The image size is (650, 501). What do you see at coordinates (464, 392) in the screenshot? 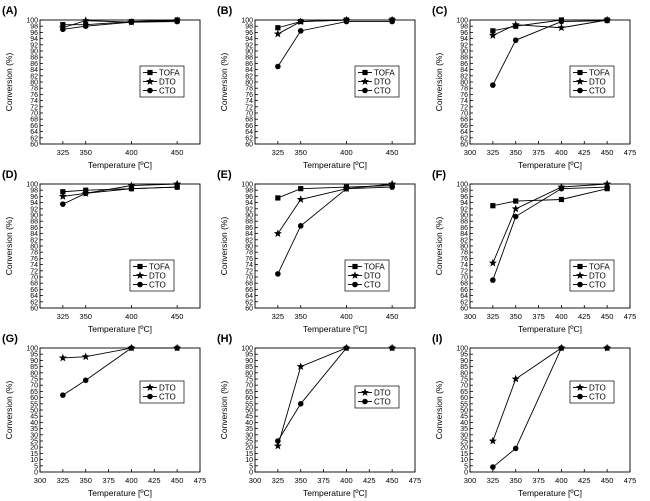
I see `y-tick-label: 65` at bounding box center [464, 392].